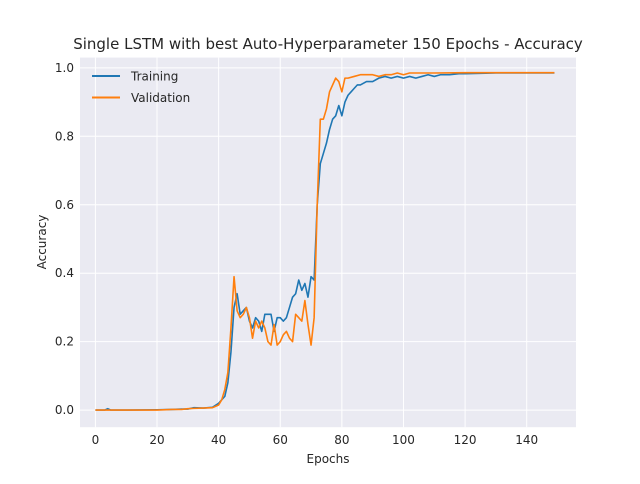 The image size is (640, 484). I want to click on y-tick-label: 0.2, so click(64, 342).